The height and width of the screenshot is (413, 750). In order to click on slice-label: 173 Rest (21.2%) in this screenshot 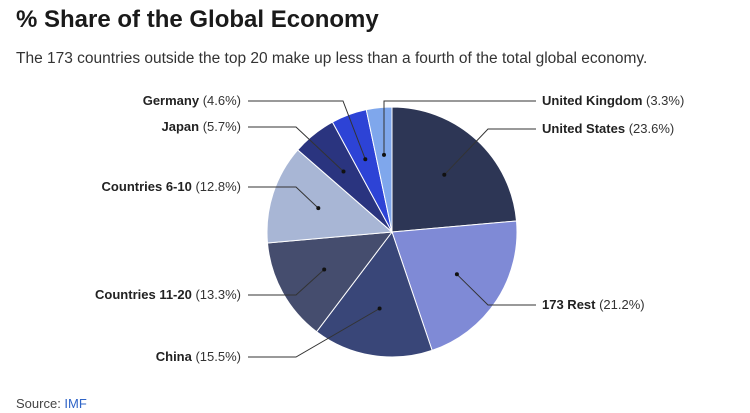, I will do `click(593, 304)`.